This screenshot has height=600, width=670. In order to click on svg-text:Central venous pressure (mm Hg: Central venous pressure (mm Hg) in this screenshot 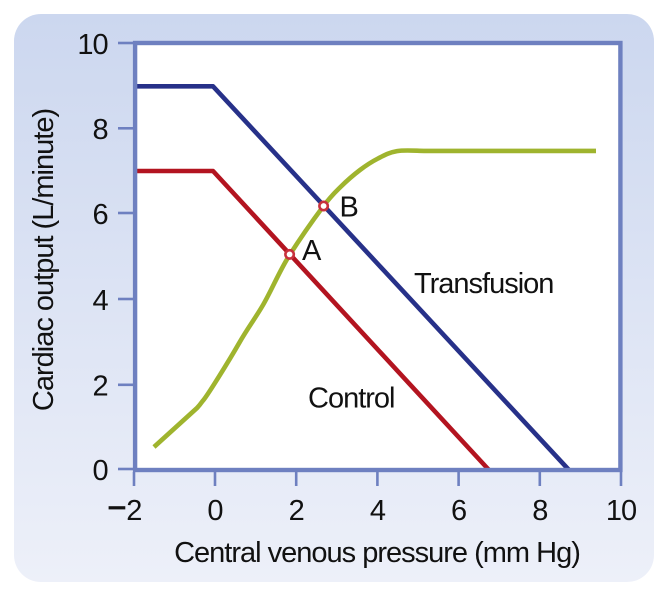, I will do `click(377, 553)`.